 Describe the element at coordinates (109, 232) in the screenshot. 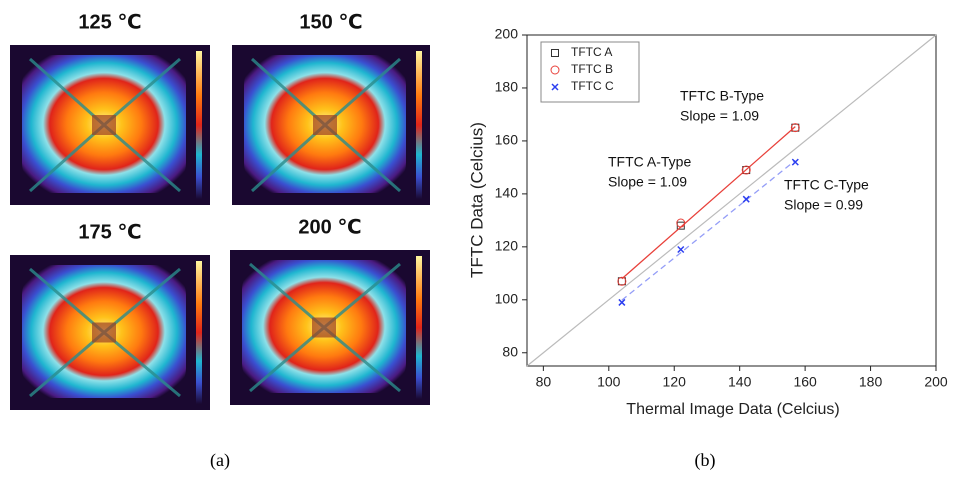

I see `image-label: 175 ℃` at that location.